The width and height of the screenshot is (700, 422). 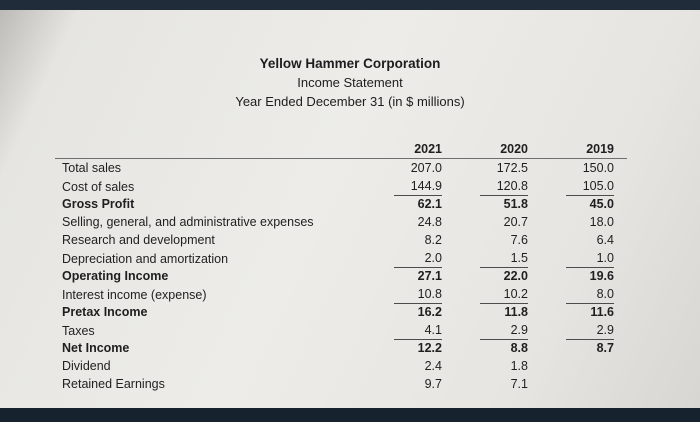 What do you see at coordinates (105, 312) in the screenshot?
I see `row-label: Pretax Income` at bounding box center [105, 312].